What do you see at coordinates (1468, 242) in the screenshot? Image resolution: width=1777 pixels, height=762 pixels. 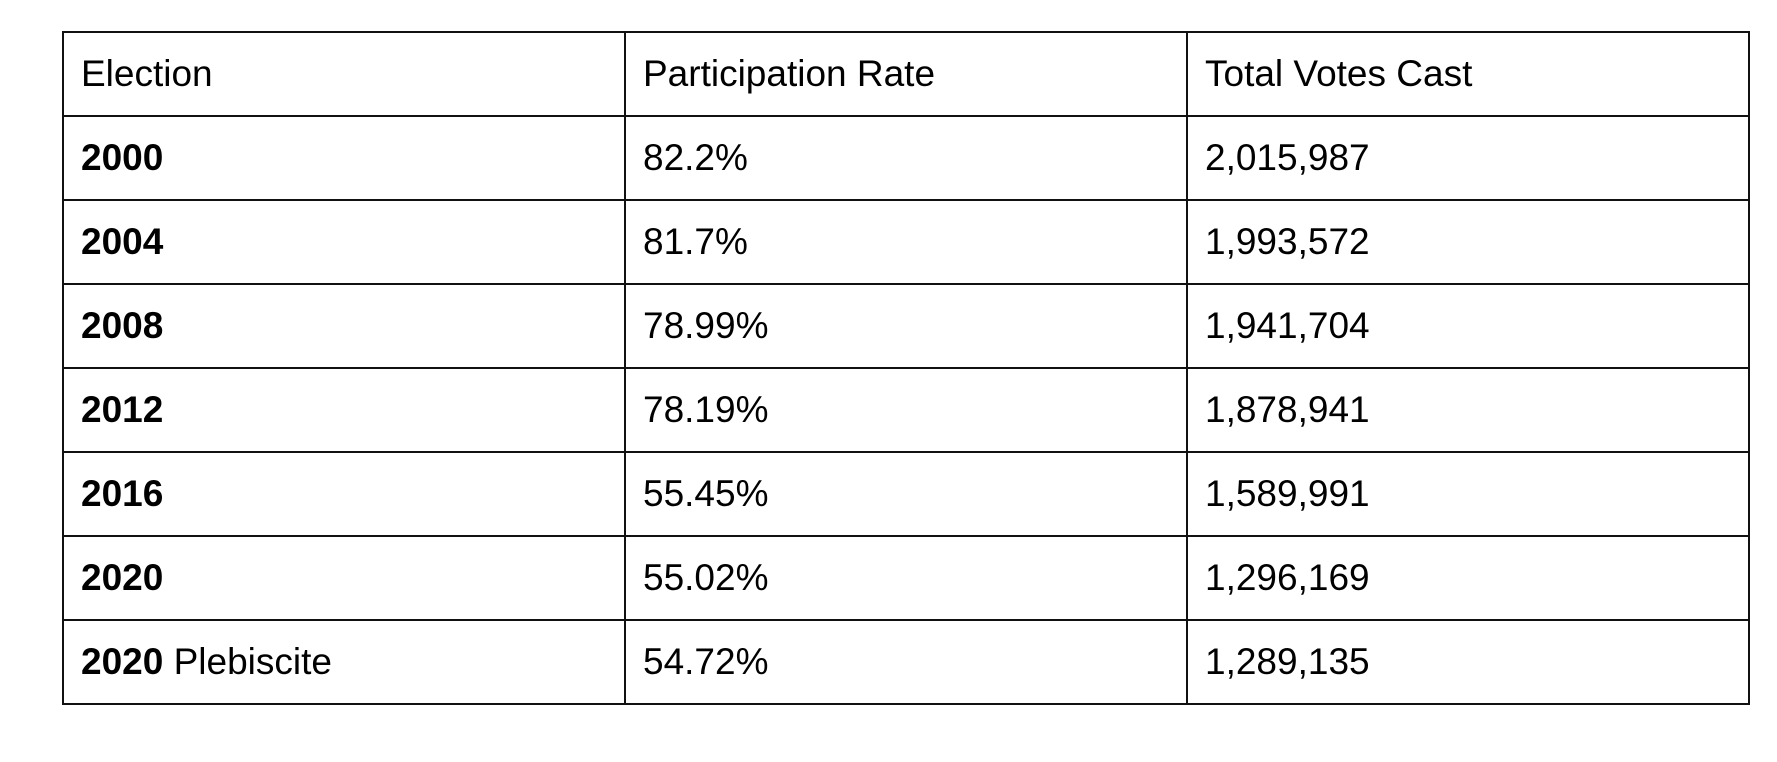 I see `total-votes-cell: 1,993,572` at bounding box center [1468, 242].